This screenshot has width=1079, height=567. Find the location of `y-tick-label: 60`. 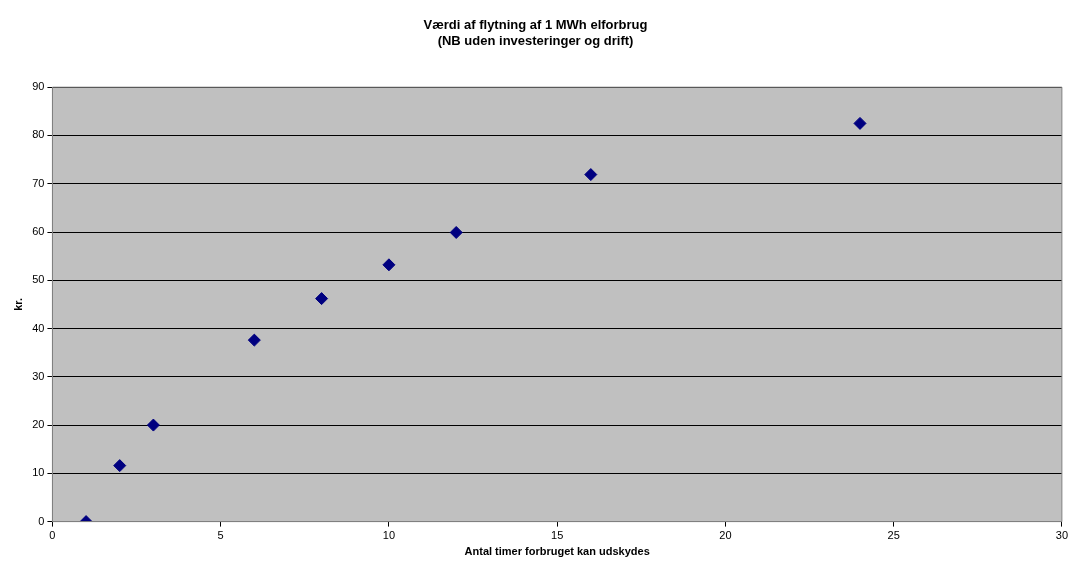

y-tick-label: 60 is located at coordinates (38, 231).